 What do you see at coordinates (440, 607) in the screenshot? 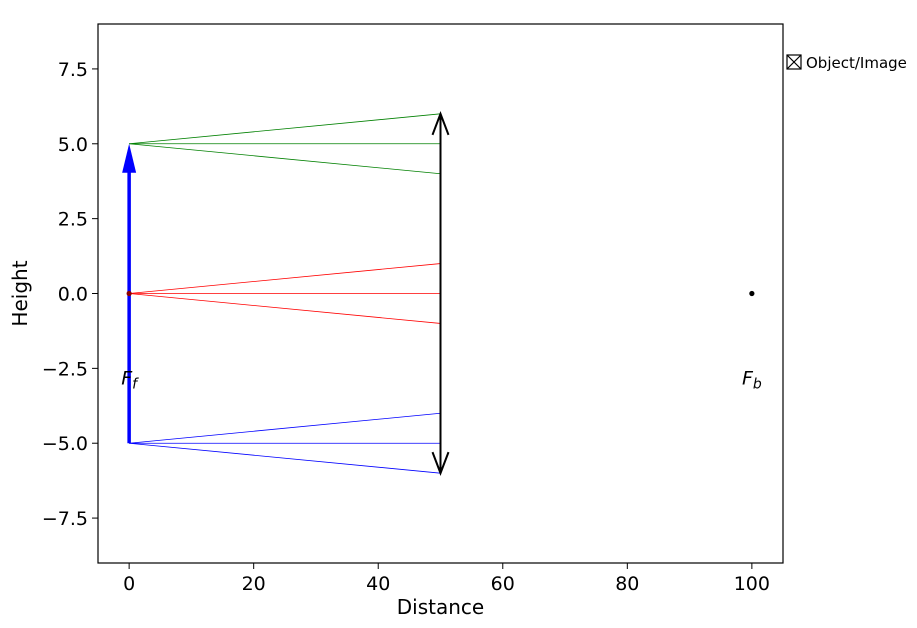
I see `x-axis-label: Distance` at bounding box center [440, 607].